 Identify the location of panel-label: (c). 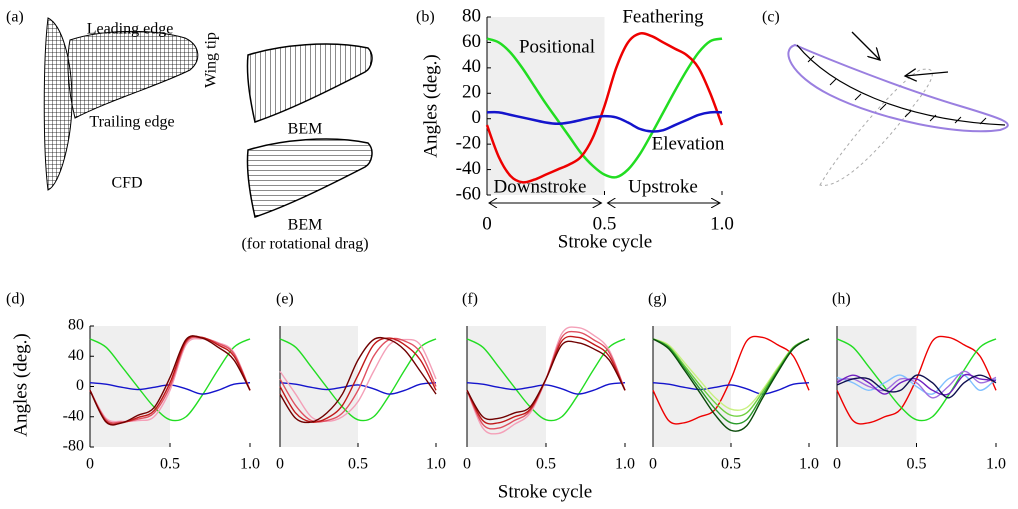
(771, 17).